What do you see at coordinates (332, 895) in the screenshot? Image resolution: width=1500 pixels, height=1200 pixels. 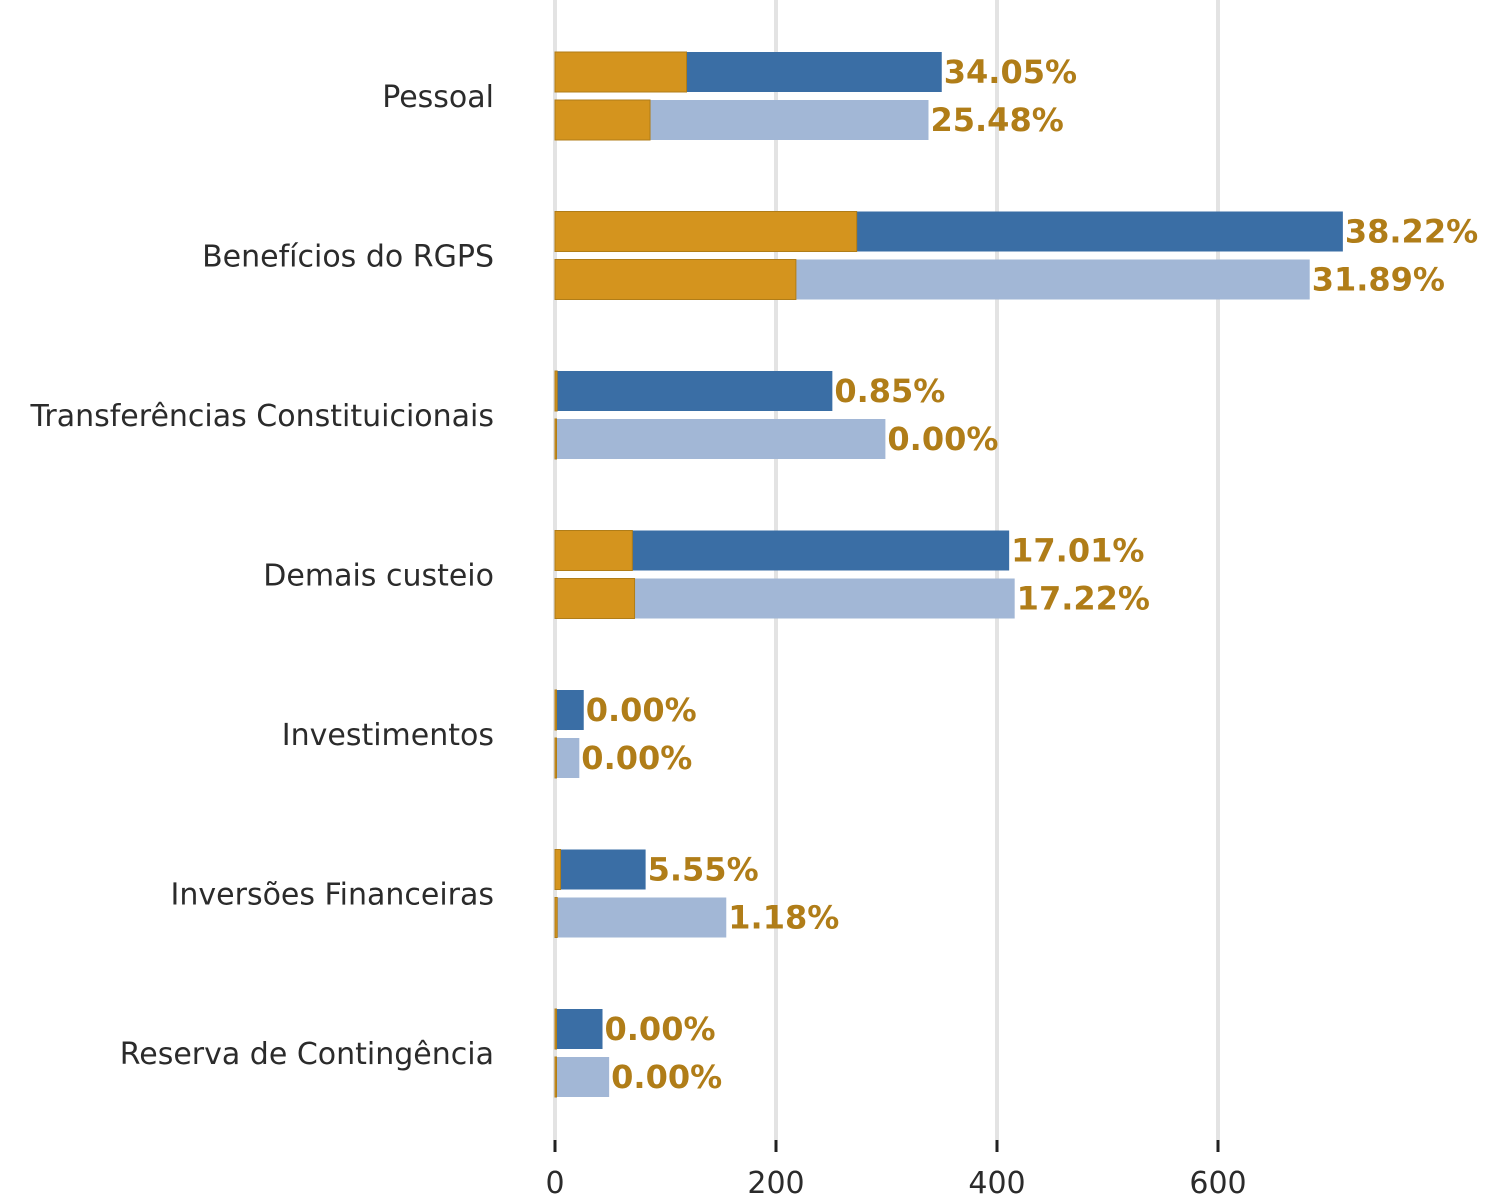 I see `category-label: Inversões Financeiras` at bounding box center [332, 895].